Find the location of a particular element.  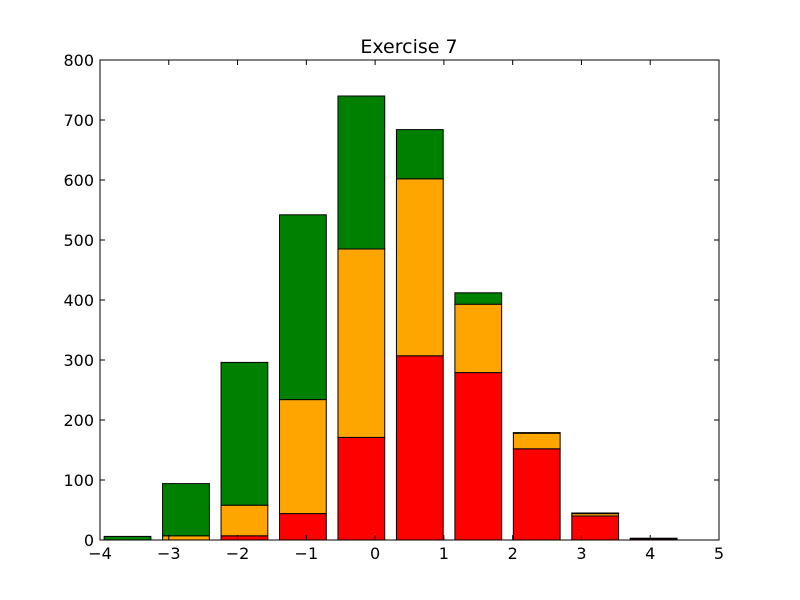

chart-title: Exercise 7 is located at coordinates (408, 47).